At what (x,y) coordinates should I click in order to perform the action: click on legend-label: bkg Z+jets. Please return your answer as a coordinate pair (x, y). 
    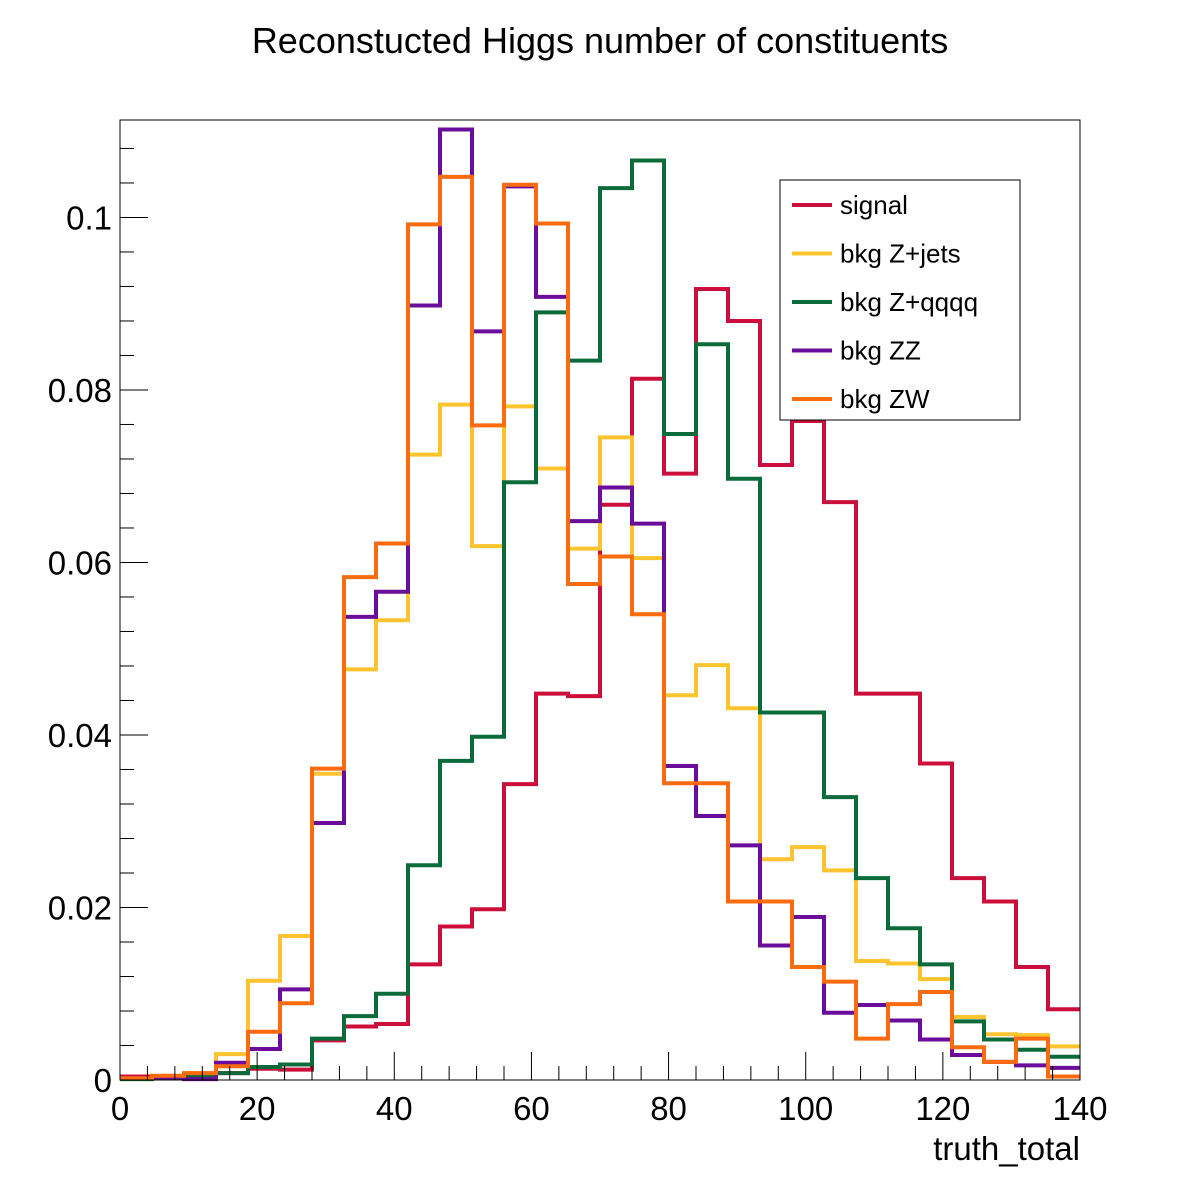
    Looking at the image, I should click on (900, 254).